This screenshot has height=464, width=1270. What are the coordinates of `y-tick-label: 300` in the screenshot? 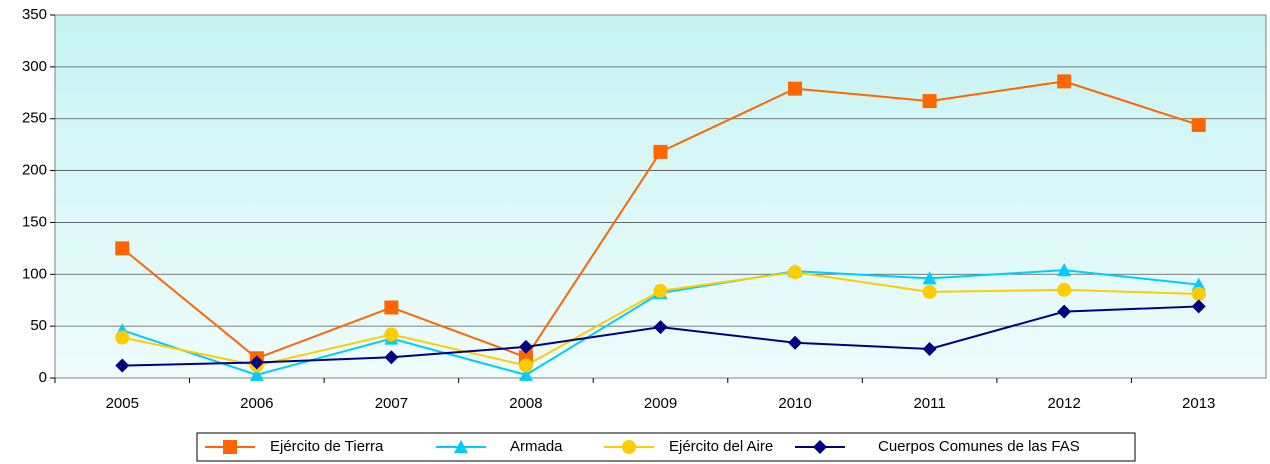 It's located at (34, 66).